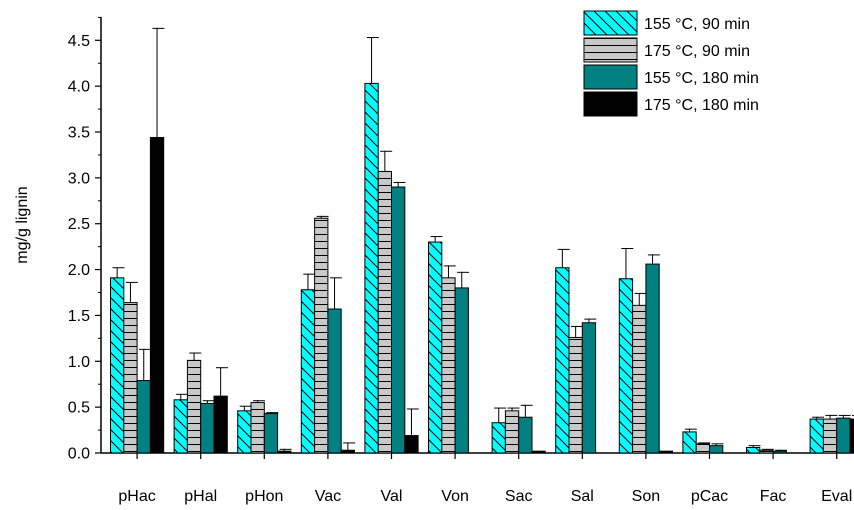  Describe the element at coordinates (646, 496) in the screenshot. I see `x-tick-label: Son` at that location.